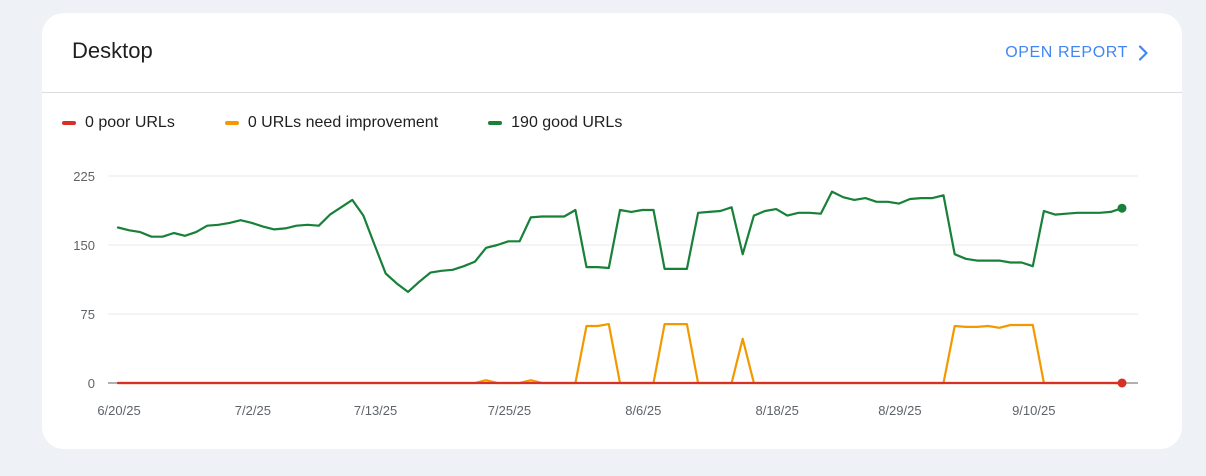 This screenshot has width=1206, height=476. Describe the element at coordinates (118, 410) in the screenshot. I see `x-tick-label: 6/20/25` at that location.